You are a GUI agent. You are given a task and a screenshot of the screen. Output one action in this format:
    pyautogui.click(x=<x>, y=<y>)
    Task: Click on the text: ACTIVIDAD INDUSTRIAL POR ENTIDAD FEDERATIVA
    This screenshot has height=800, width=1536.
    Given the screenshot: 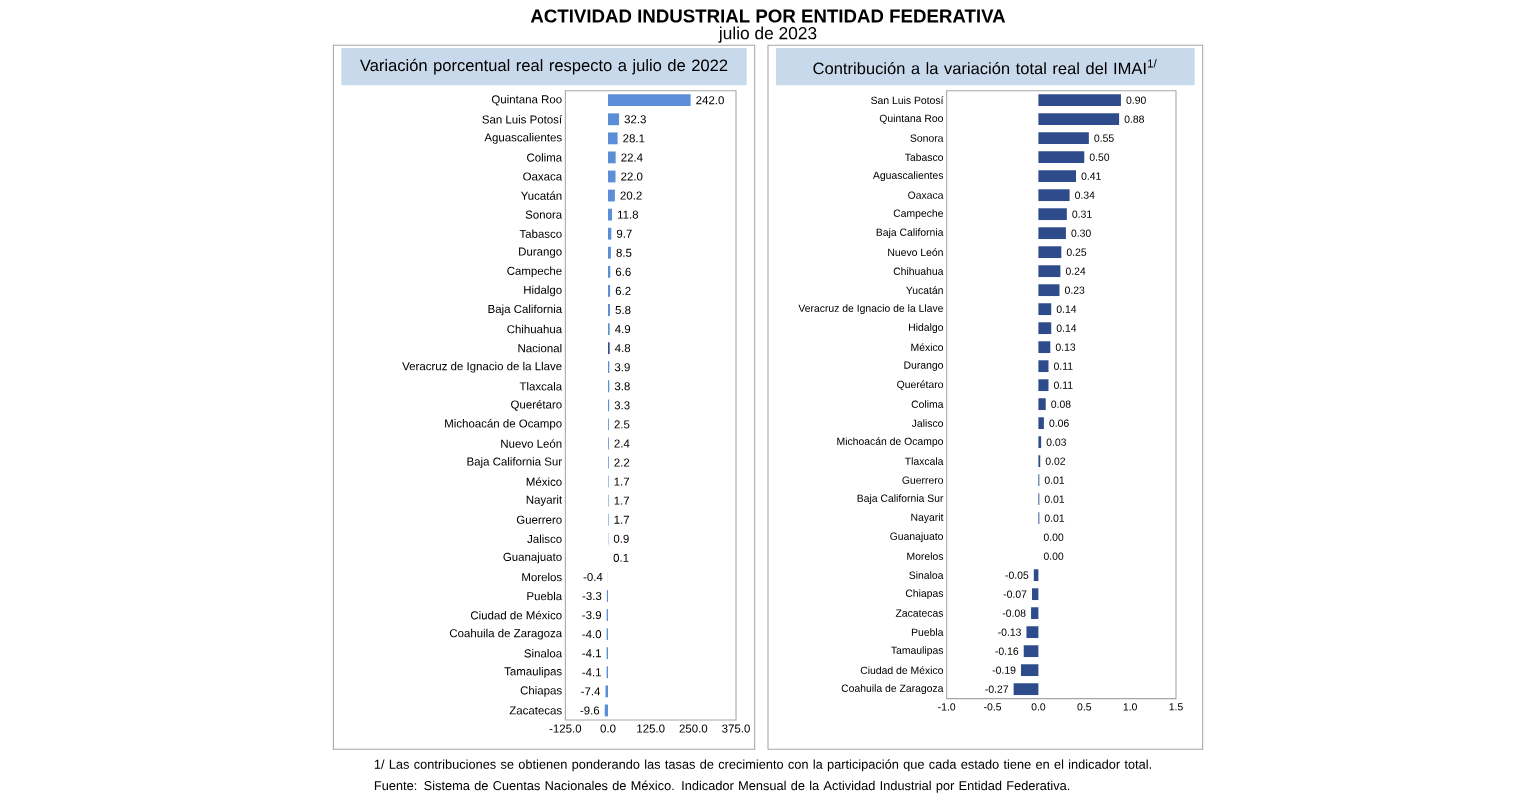 What is the action you would take?
    pyautogui.click(x=768, y=16)
    